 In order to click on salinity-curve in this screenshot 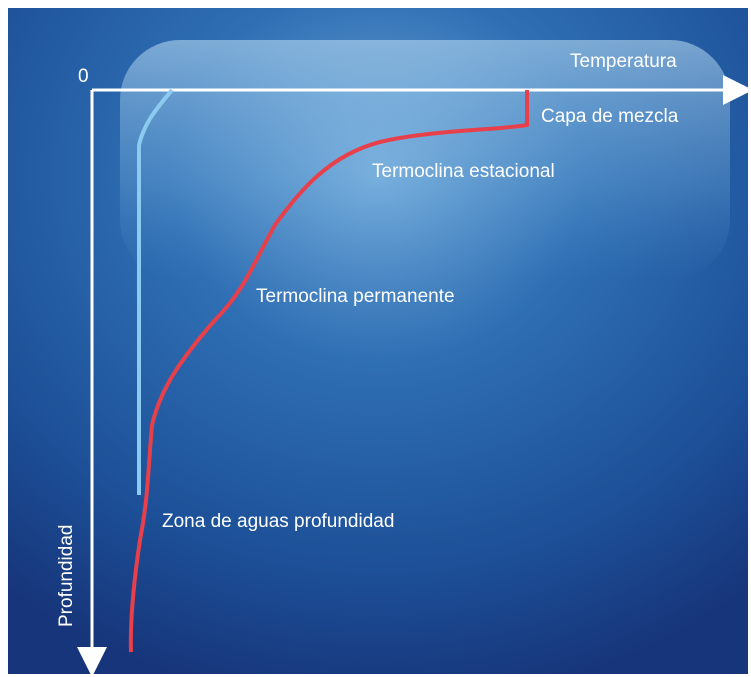, I will do `click(155, 291)`.